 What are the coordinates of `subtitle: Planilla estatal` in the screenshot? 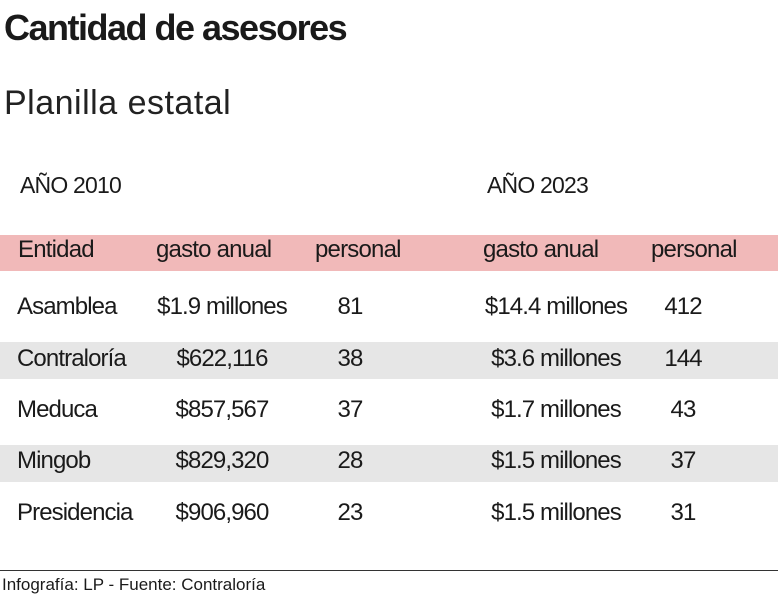 It's located at (118, 103).